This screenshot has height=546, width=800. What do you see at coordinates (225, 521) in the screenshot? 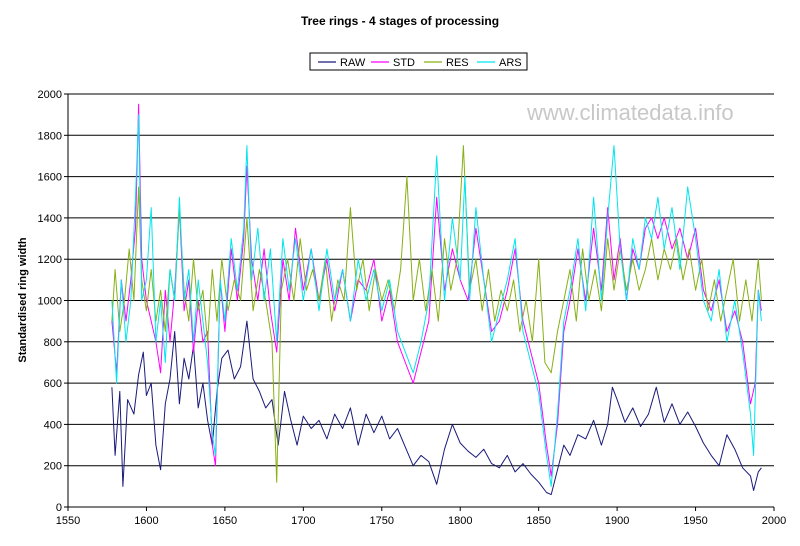
I see `x-tick-label: 1650` at bounding box center [225, 521].